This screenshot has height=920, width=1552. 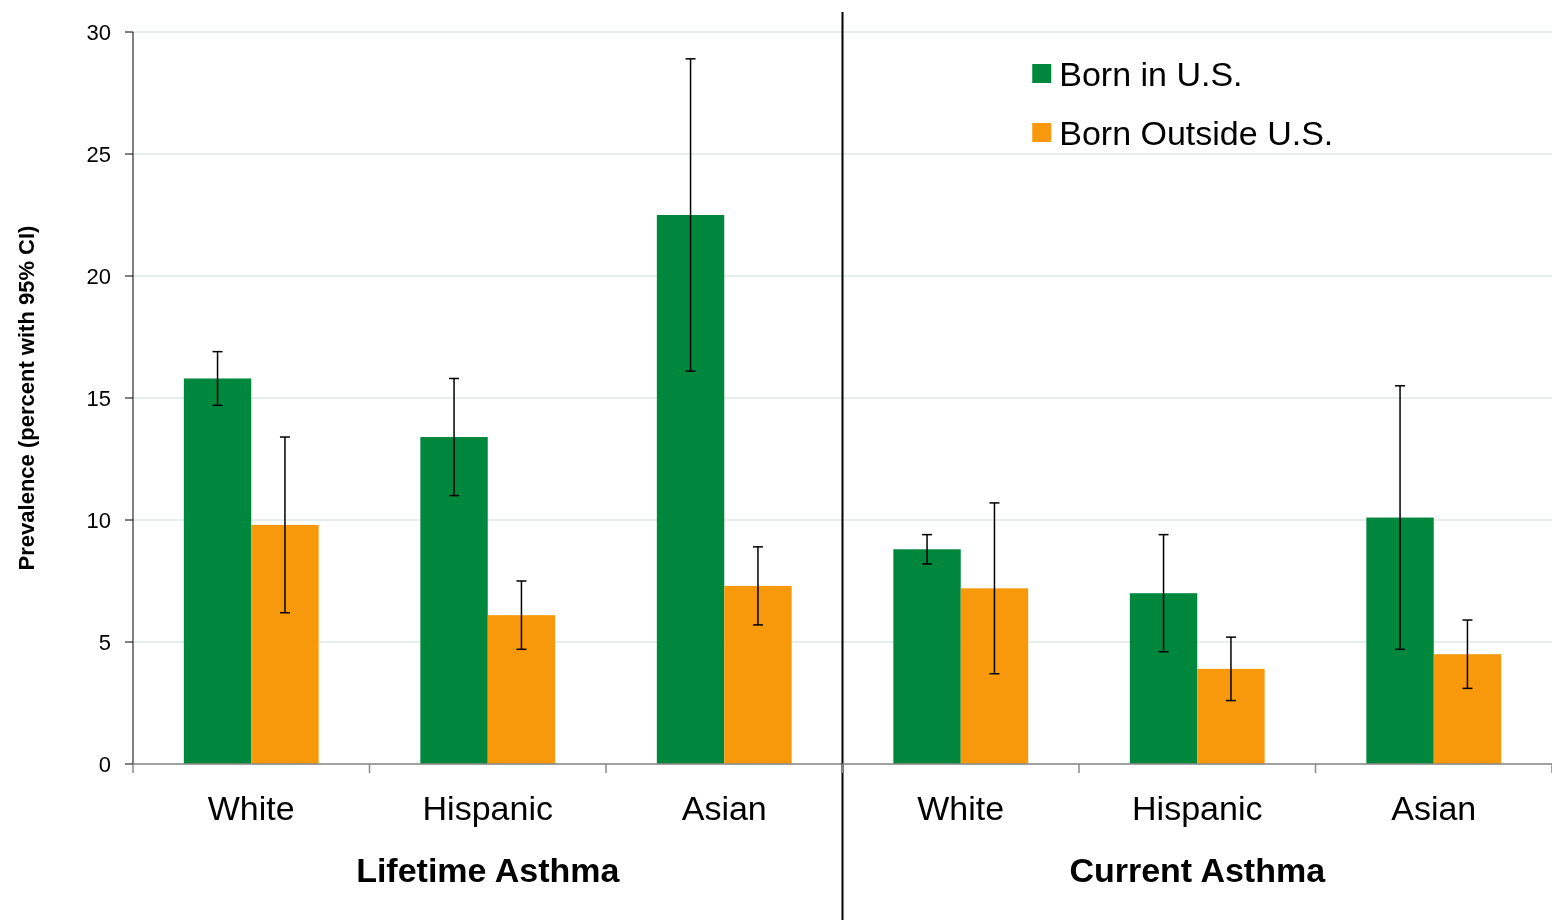 I want to click on legend-label: Born in U.S., so click(x=1151, y=73).